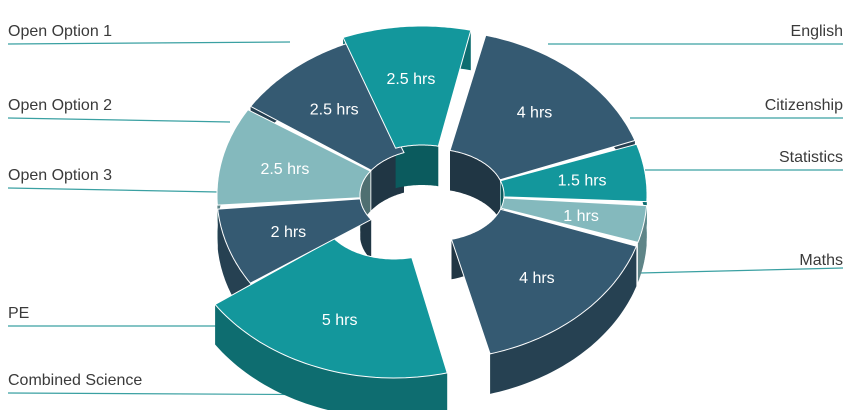 Image resolution: width=850 pixels, height=410 pixels. Describe the element at coordinates (563, 320) in the screenshot. I see `slice-side-maths` at that location.